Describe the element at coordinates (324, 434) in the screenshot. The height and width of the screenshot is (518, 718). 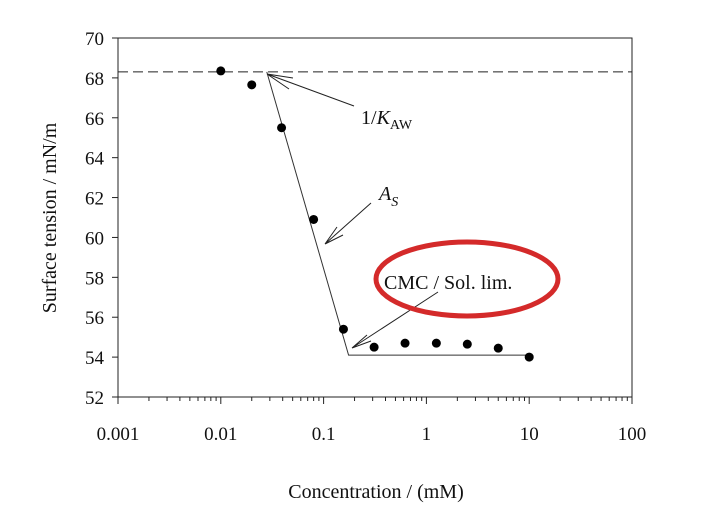
I see `x-tick-label: 0.1` at that location.